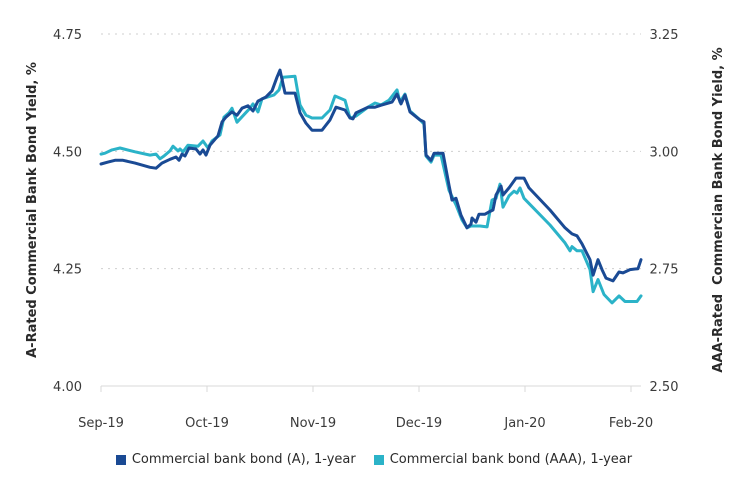 Image resolution: width=748 pixels, height=496 pixels. Describe the element at coordinates (101, 423) in the screenshot. I see `x-tick-label: Sep-19` at that location.